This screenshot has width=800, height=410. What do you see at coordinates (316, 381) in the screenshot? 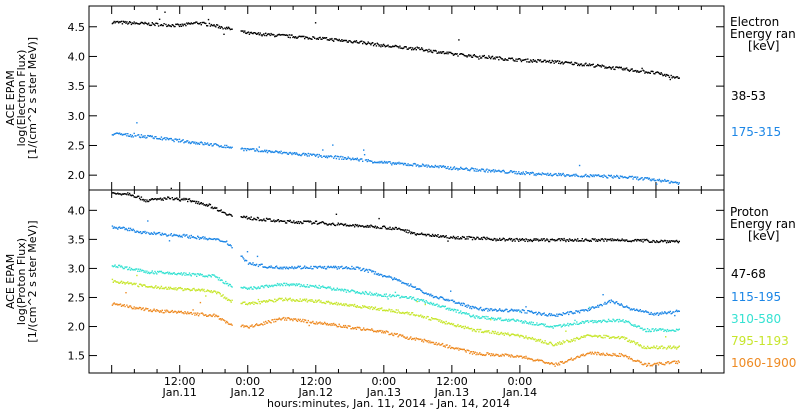
I see `xtick-time-label: 12:00` at bounding box center [316, 381].